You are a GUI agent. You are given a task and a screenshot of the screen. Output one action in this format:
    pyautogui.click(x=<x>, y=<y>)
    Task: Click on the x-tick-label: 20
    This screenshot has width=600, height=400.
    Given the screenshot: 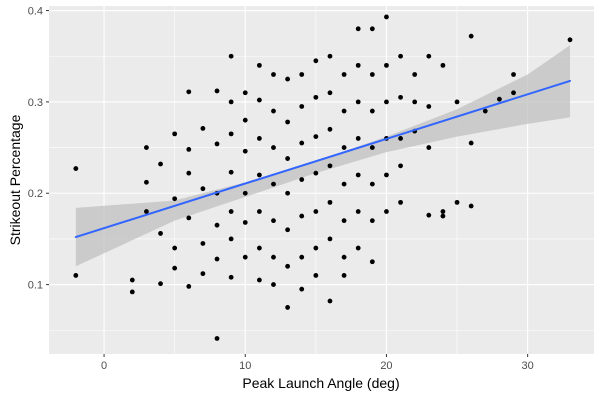 What is the action you would take?
    pyautogui.click(x=386, y=366)
    